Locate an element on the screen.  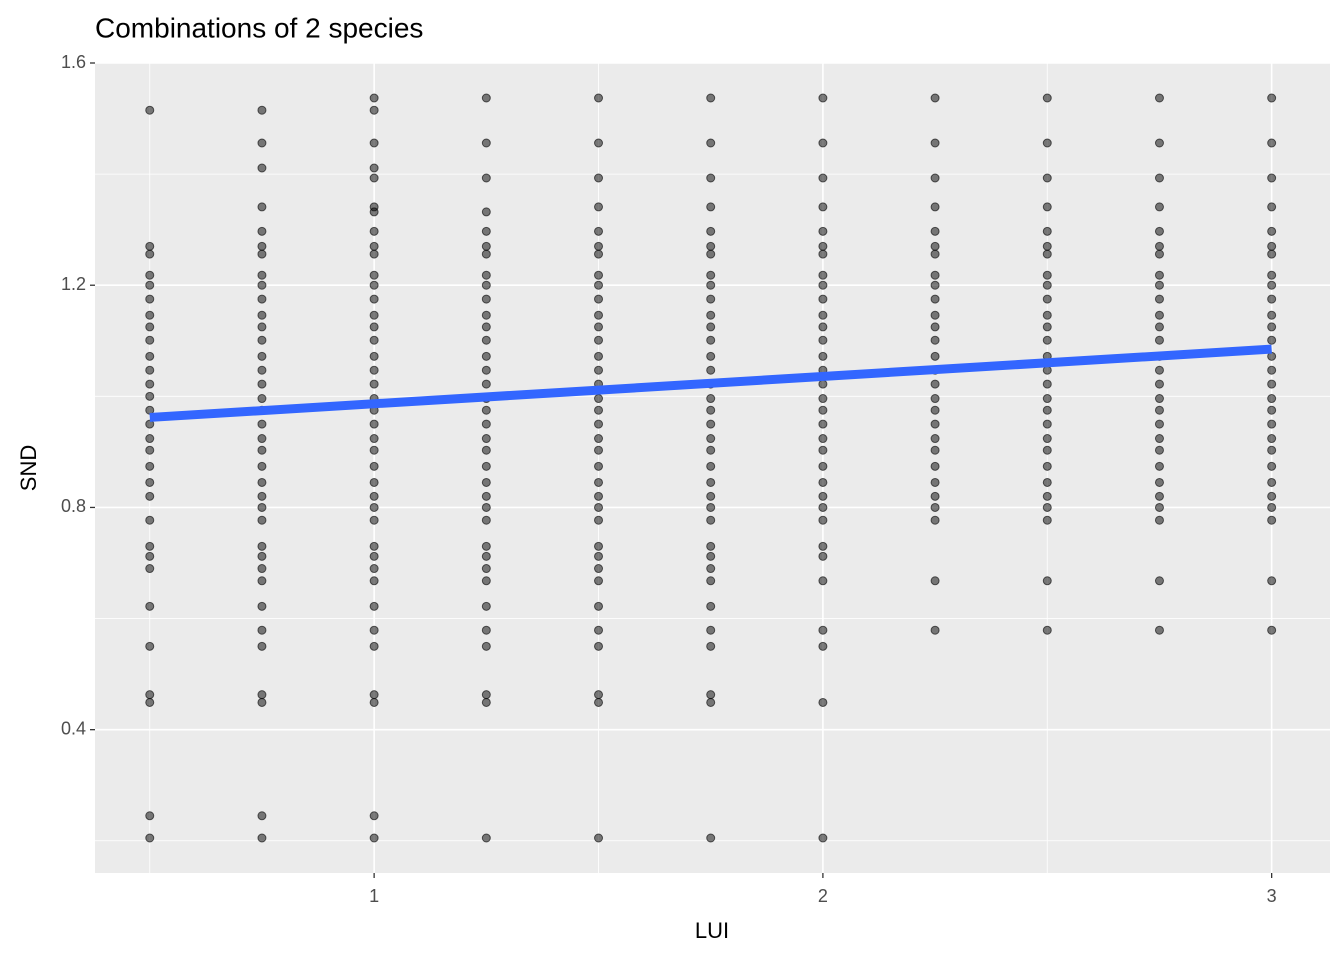
y-tick-label: 0.8 is located at coordinates (73, 506).